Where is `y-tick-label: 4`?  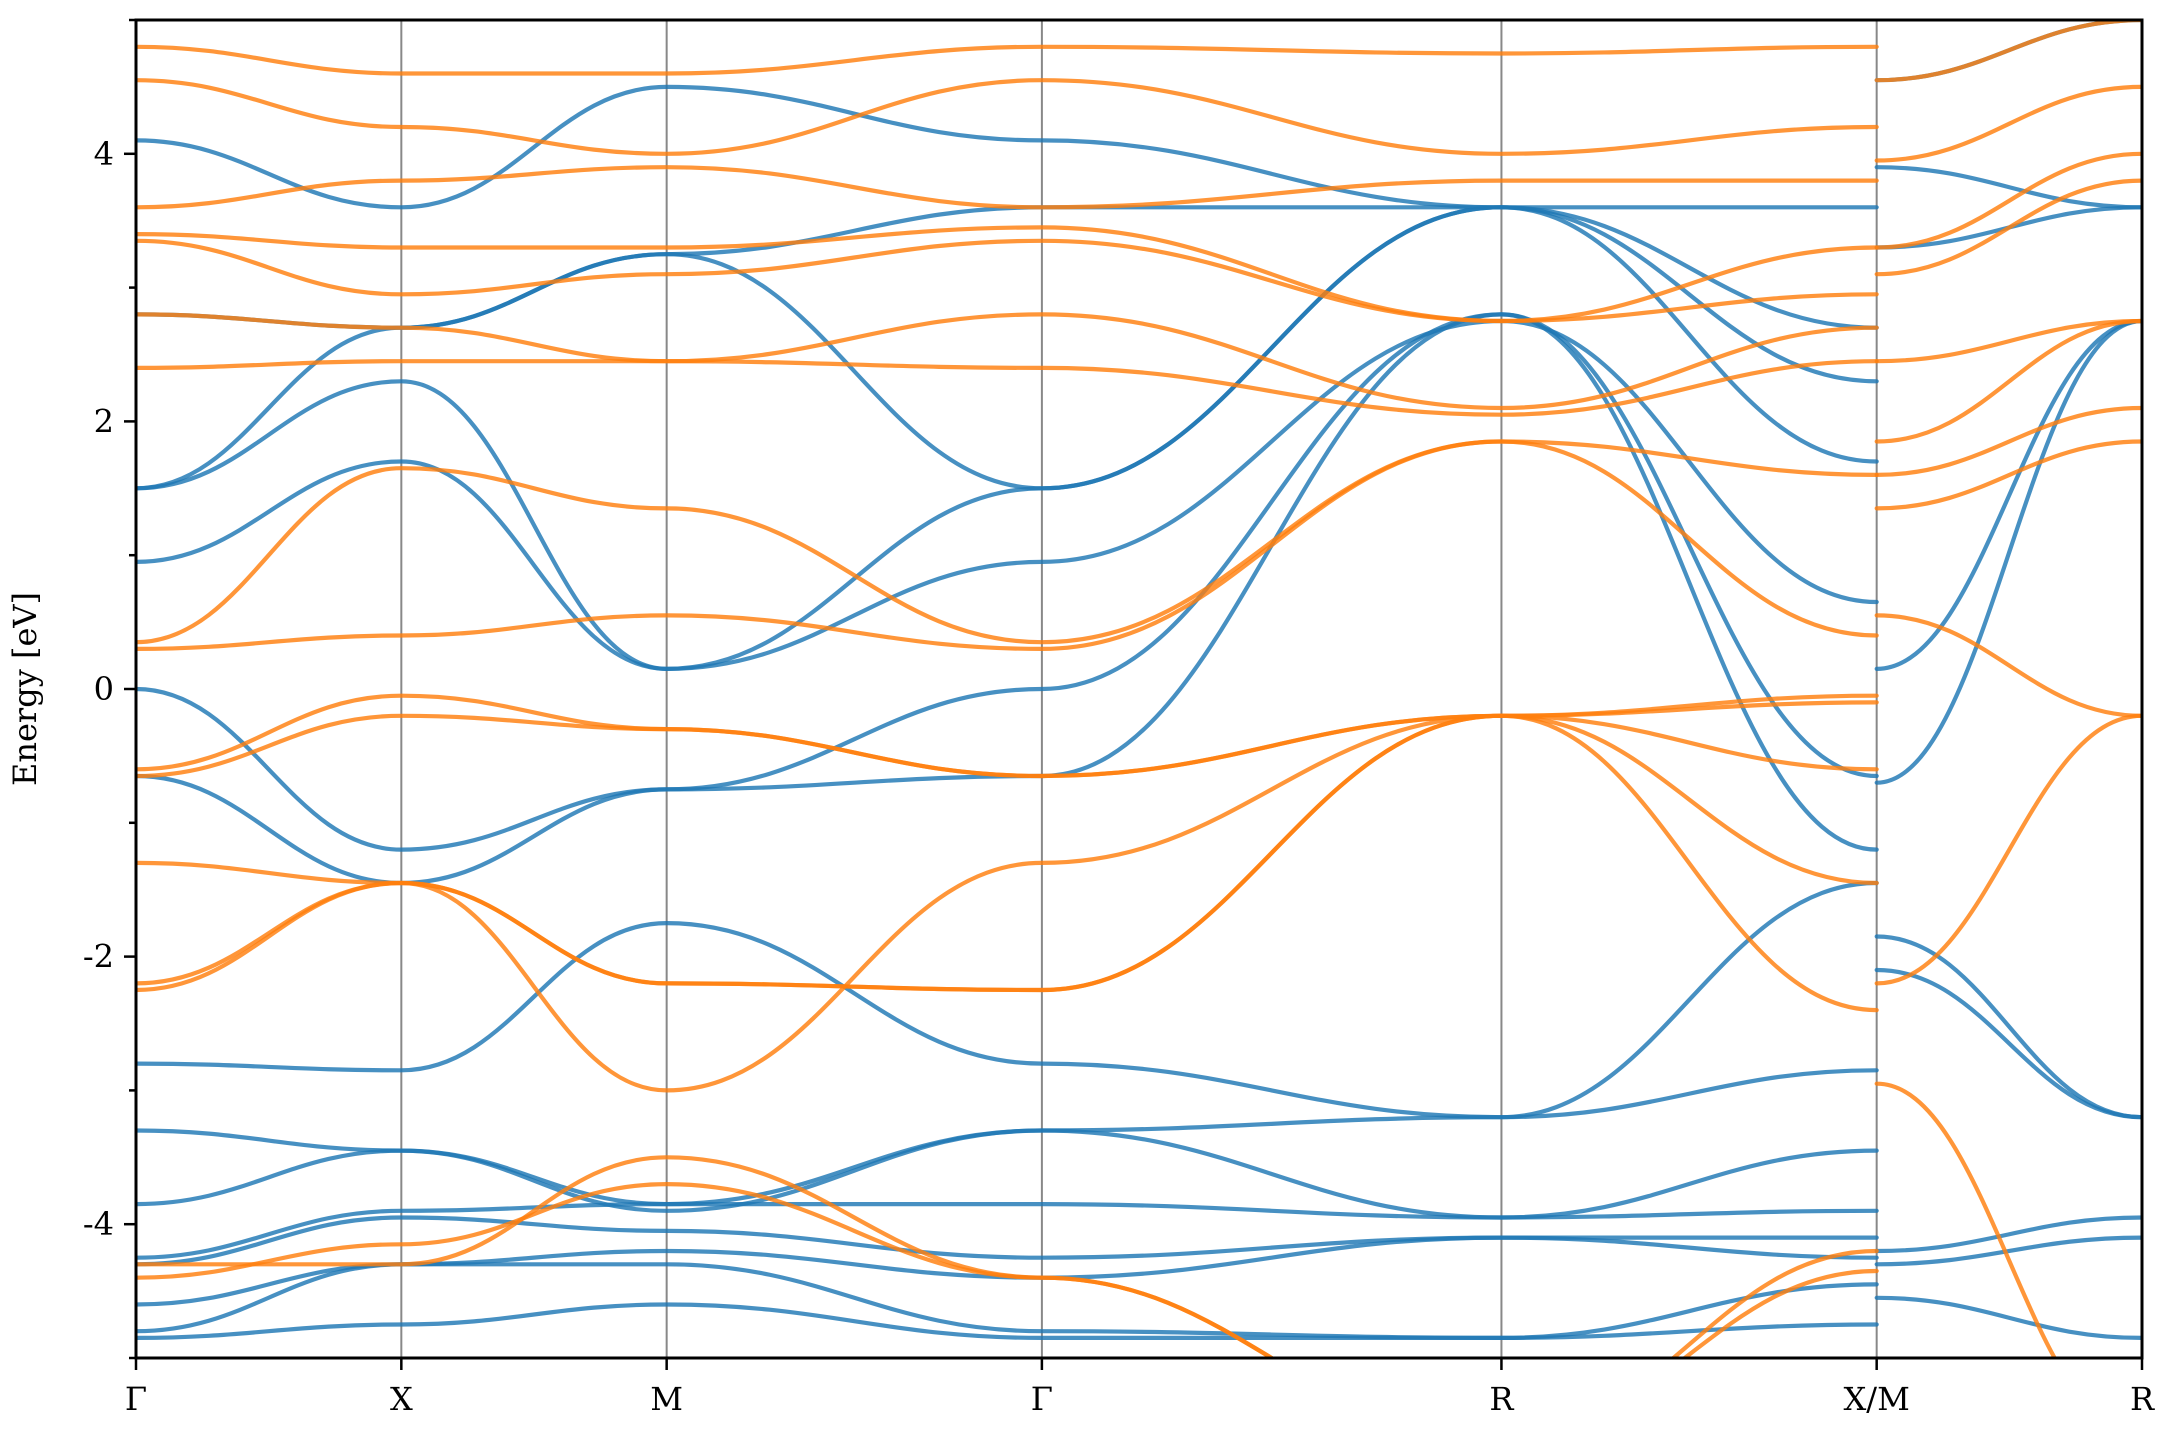 y-tick-label: 4 is located at coordinates (104, 154).